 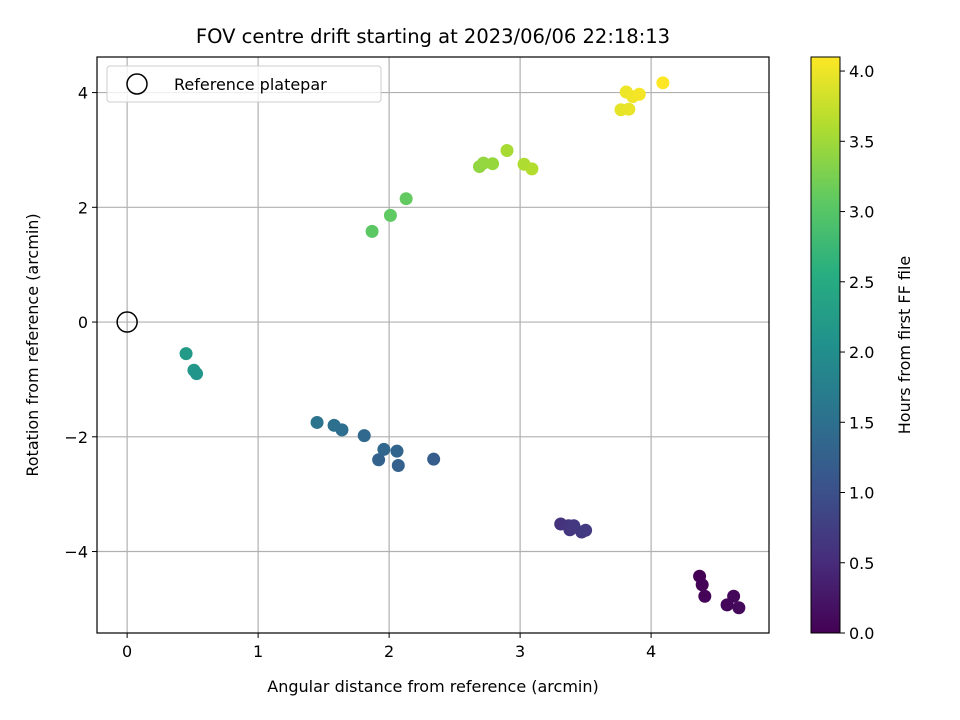 What do you see at coordinates (861, 422) in the screenshot?
I see `colorbar-tick-label: 1.5` at bounding box center [861, 422].